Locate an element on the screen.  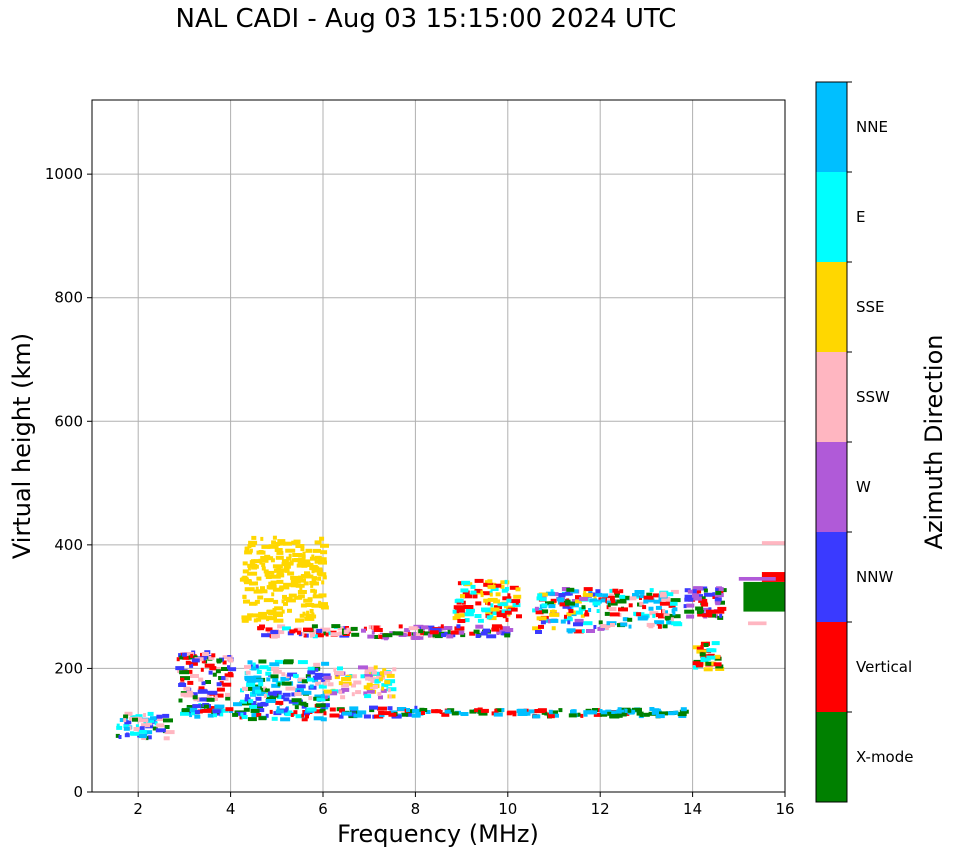
colorbar-tick-label: NNE is located at coordinates (872, 127).